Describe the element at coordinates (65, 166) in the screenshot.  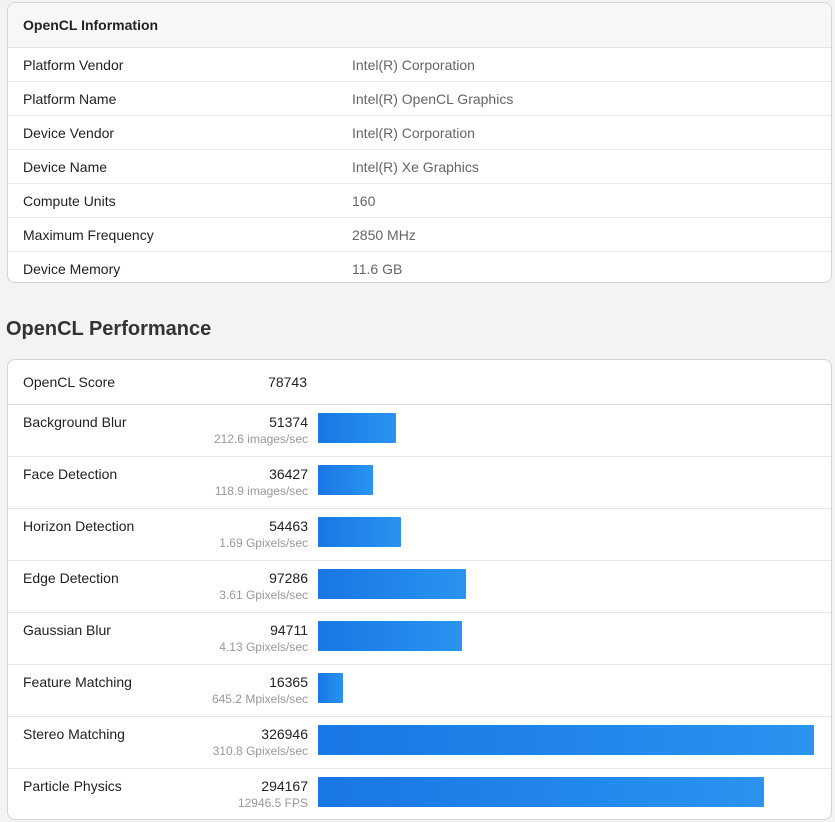
I see `info-row-label: Device Name` at that location.